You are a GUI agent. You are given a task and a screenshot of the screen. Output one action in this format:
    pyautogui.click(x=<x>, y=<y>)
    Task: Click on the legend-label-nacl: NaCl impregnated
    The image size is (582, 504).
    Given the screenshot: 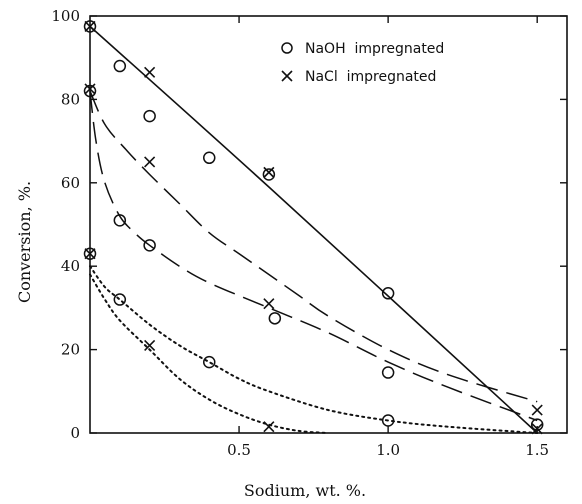 What is the action you would take?
    pyautogui.click(x=370, y=77)
    